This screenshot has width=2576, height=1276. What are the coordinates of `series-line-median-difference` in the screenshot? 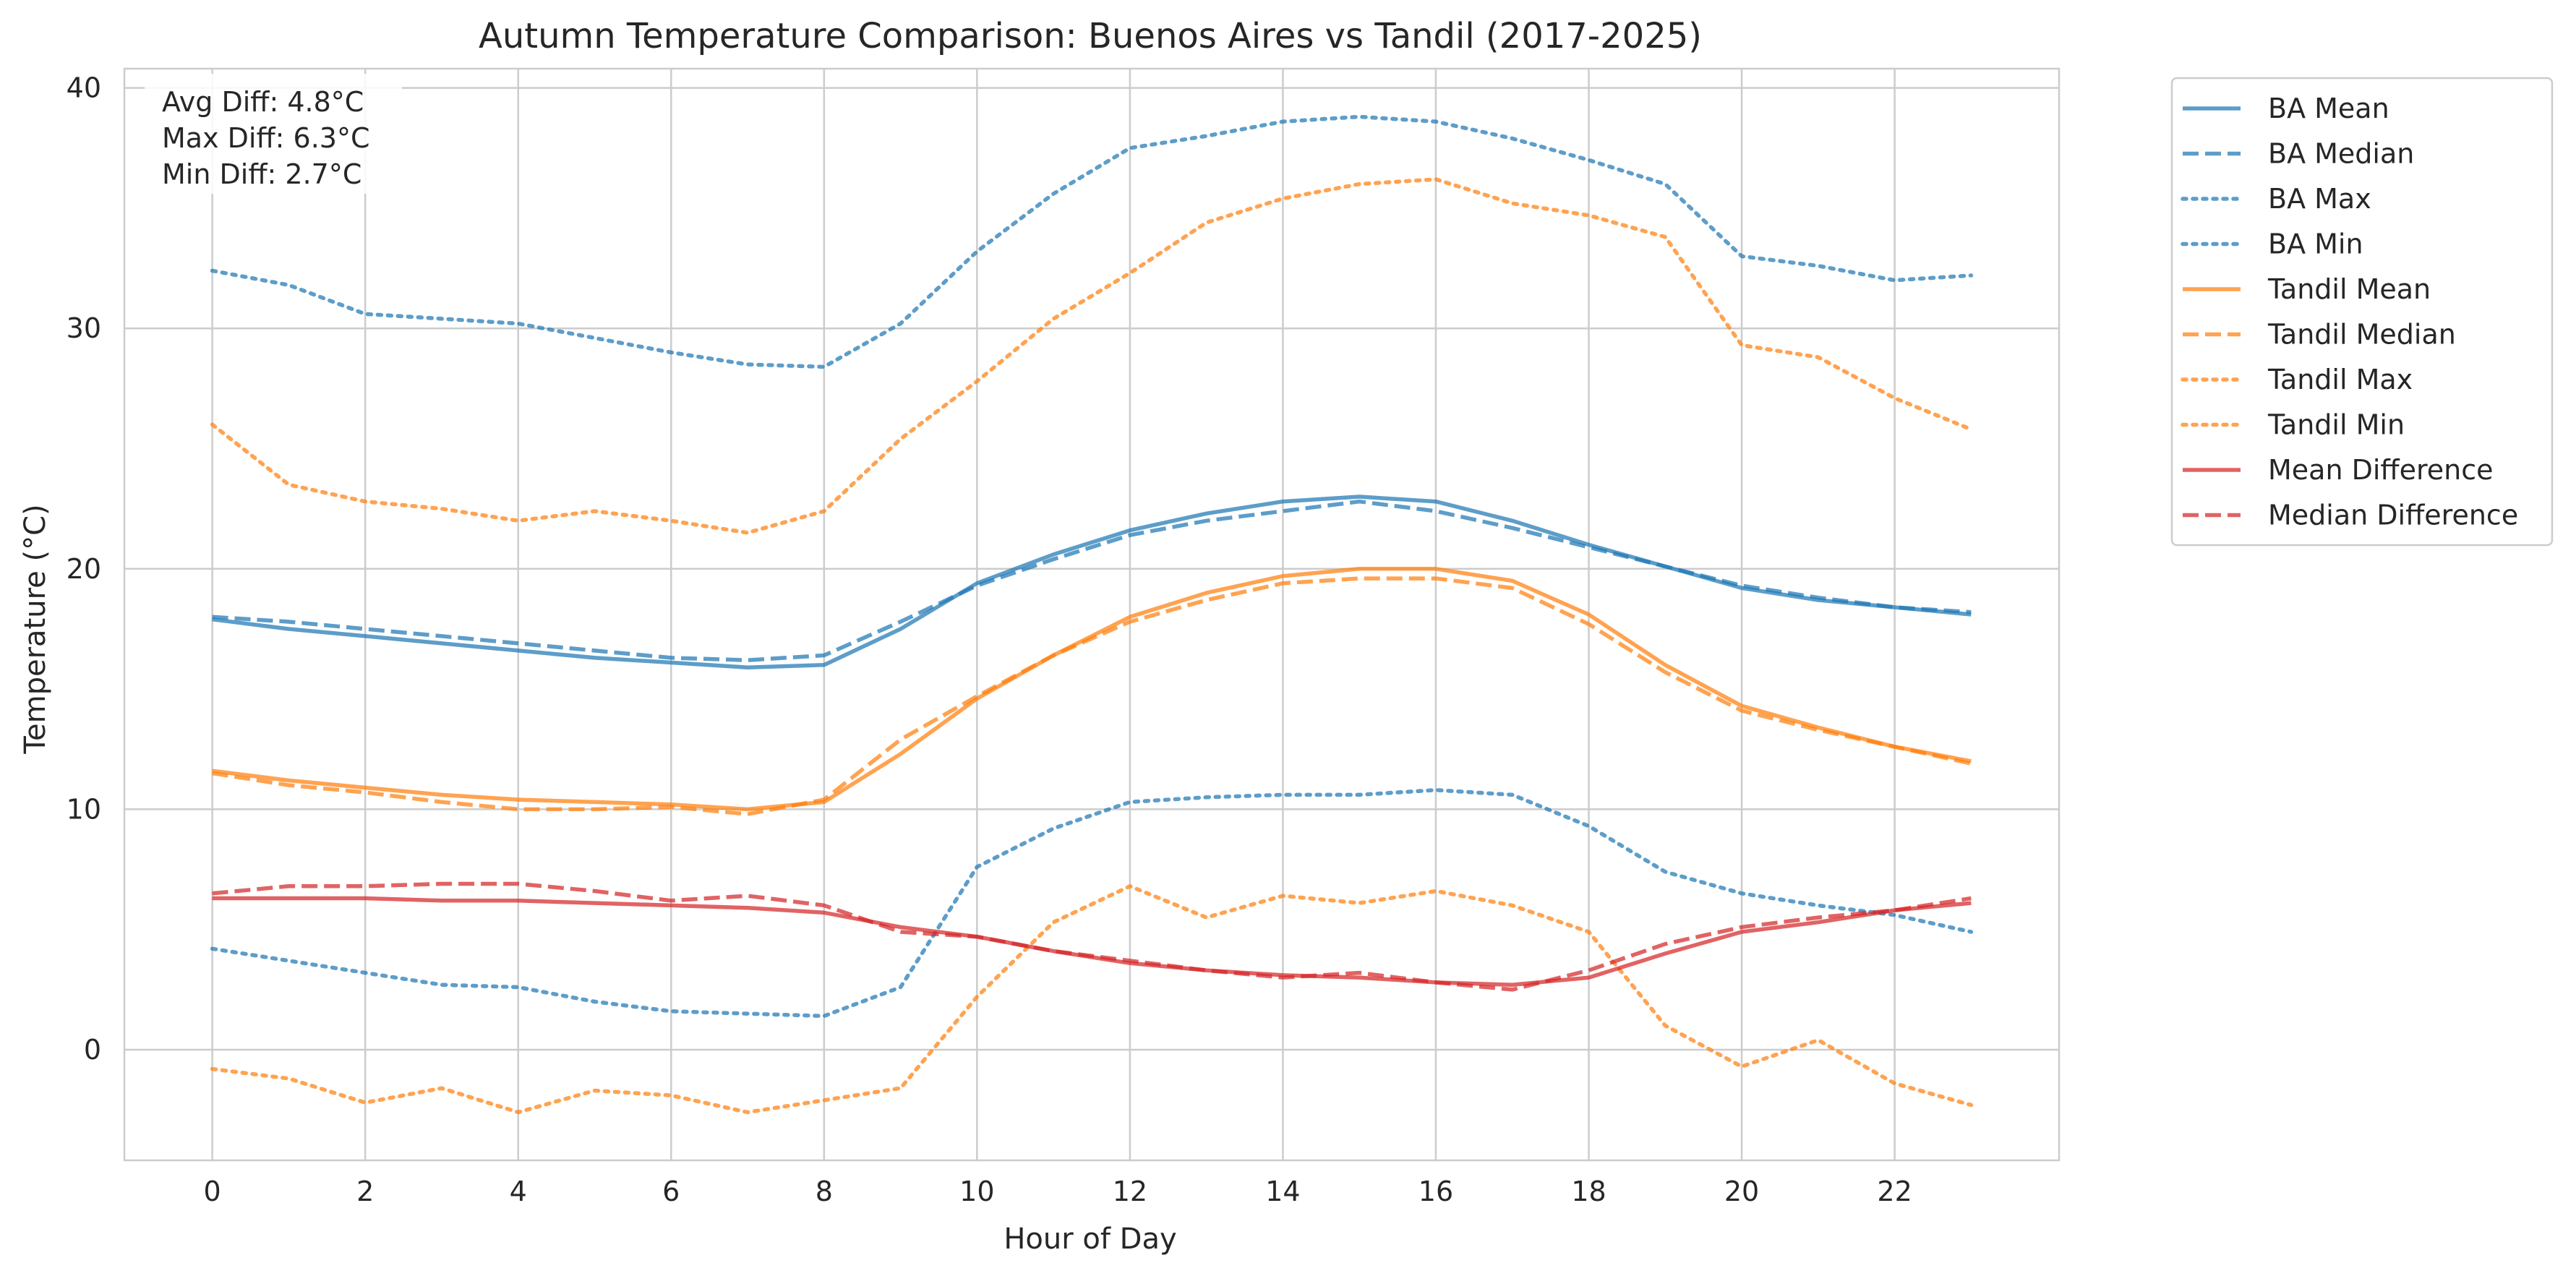 It's located at (1092, 936).